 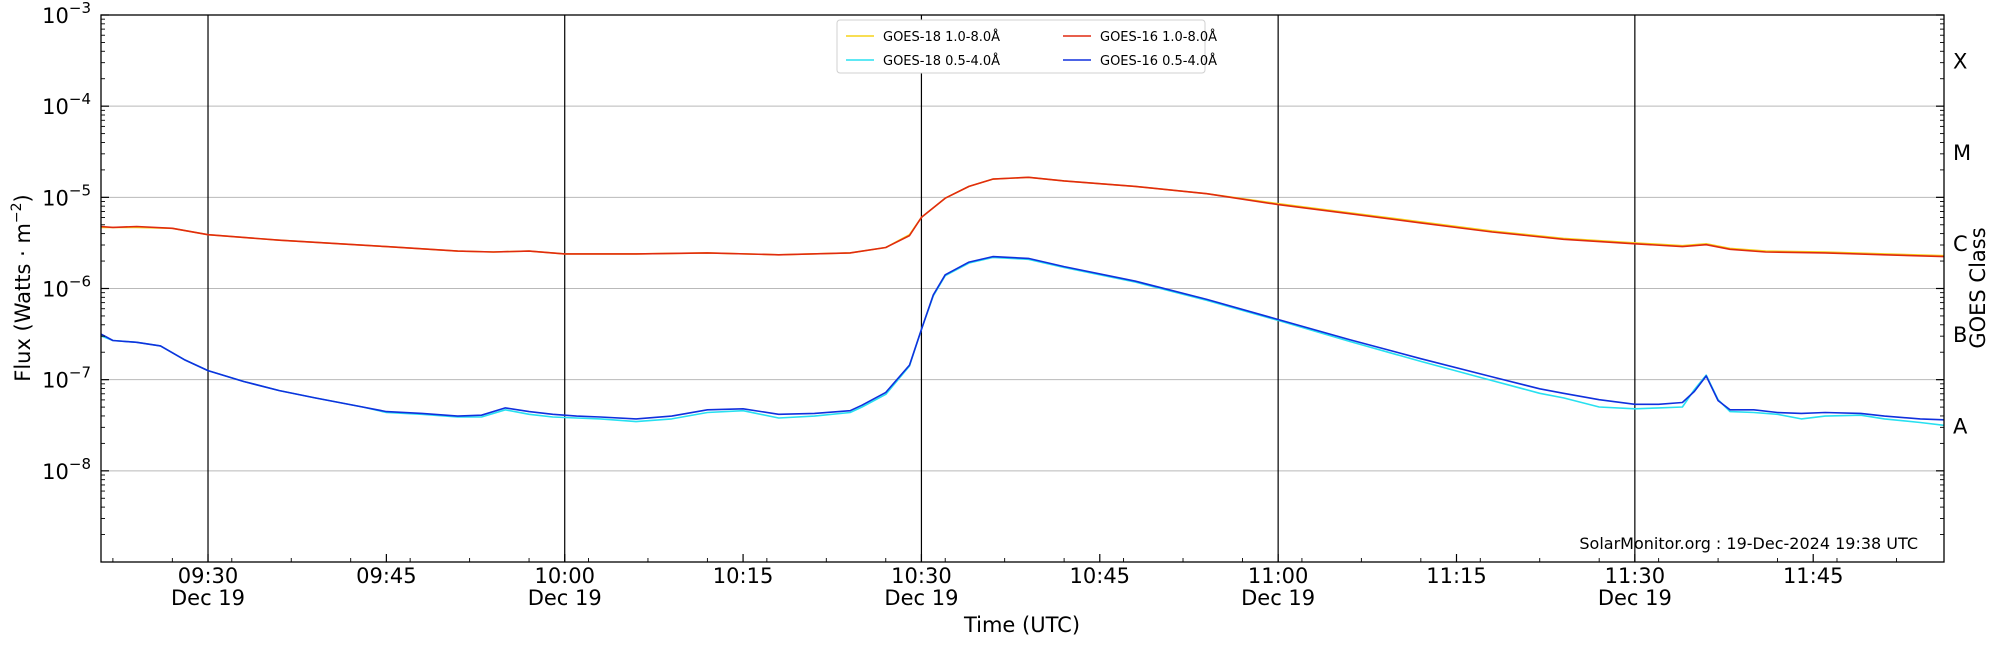 What do you see at coordinates (1278, 576) in the screenshot?
I see `x-tick-label: 11:00` at bounding box center [1278, 576].